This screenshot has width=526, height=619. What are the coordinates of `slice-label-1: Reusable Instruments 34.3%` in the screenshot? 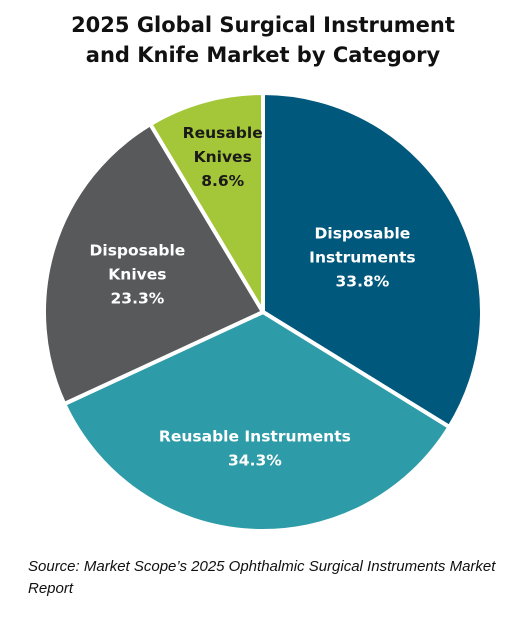 It's located at (255, 449).